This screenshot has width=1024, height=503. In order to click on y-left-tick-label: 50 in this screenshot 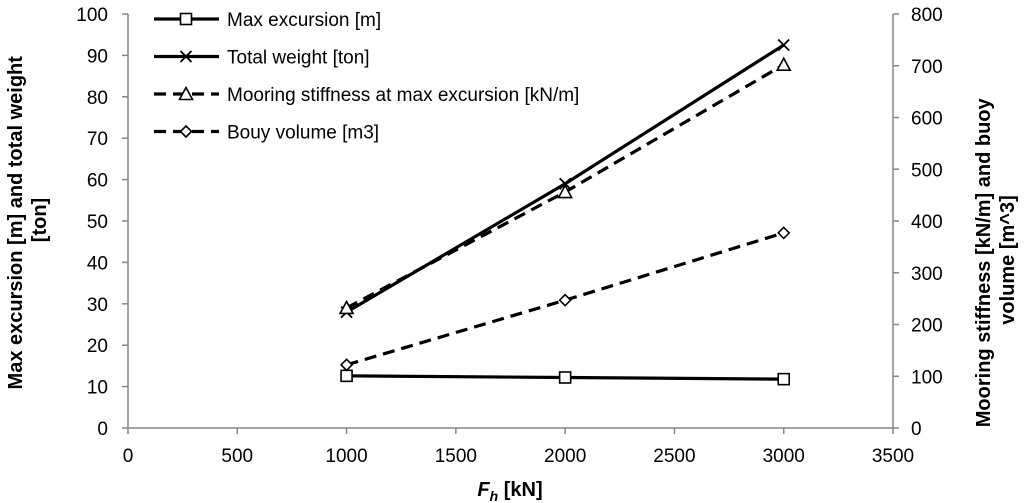, I will do `click(97, 222)`.